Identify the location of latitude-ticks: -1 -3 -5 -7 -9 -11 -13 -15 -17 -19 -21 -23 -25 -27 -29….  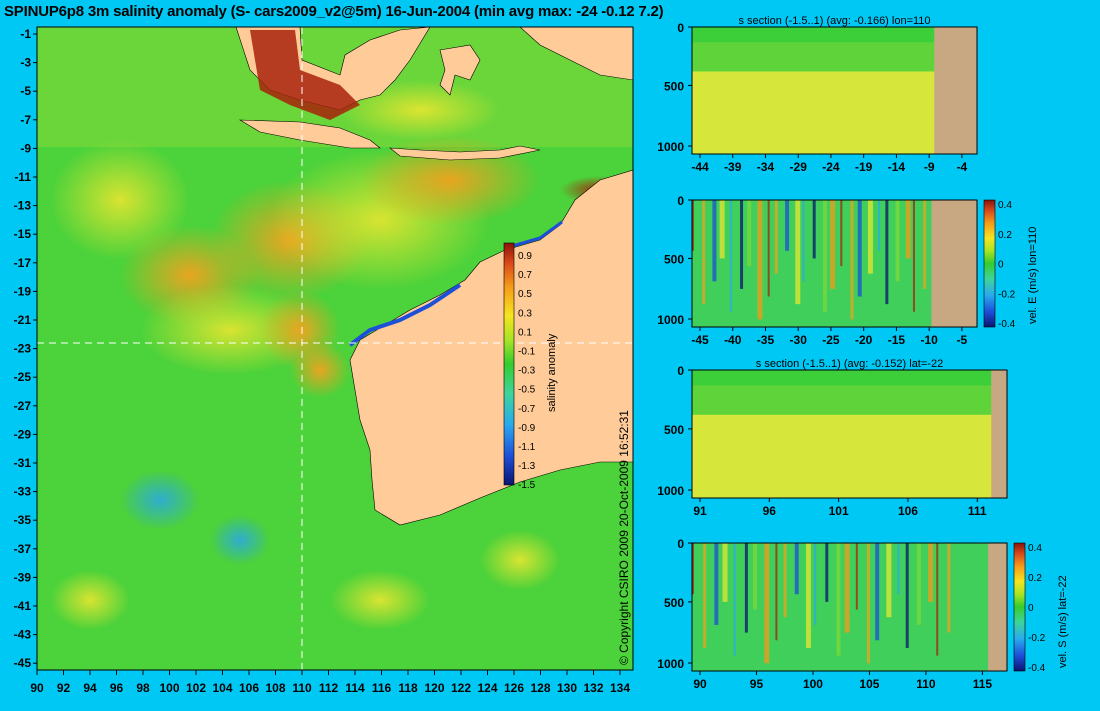
(25, 348).